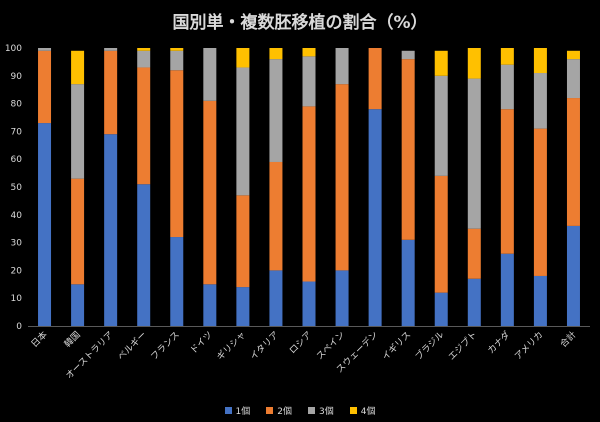 The width and height of the screenshot is (600, 422). What do you see at coordinates (17, 105) in the screenshot?
I see `y-tick-label: 80` at bounding box center [17, 105].